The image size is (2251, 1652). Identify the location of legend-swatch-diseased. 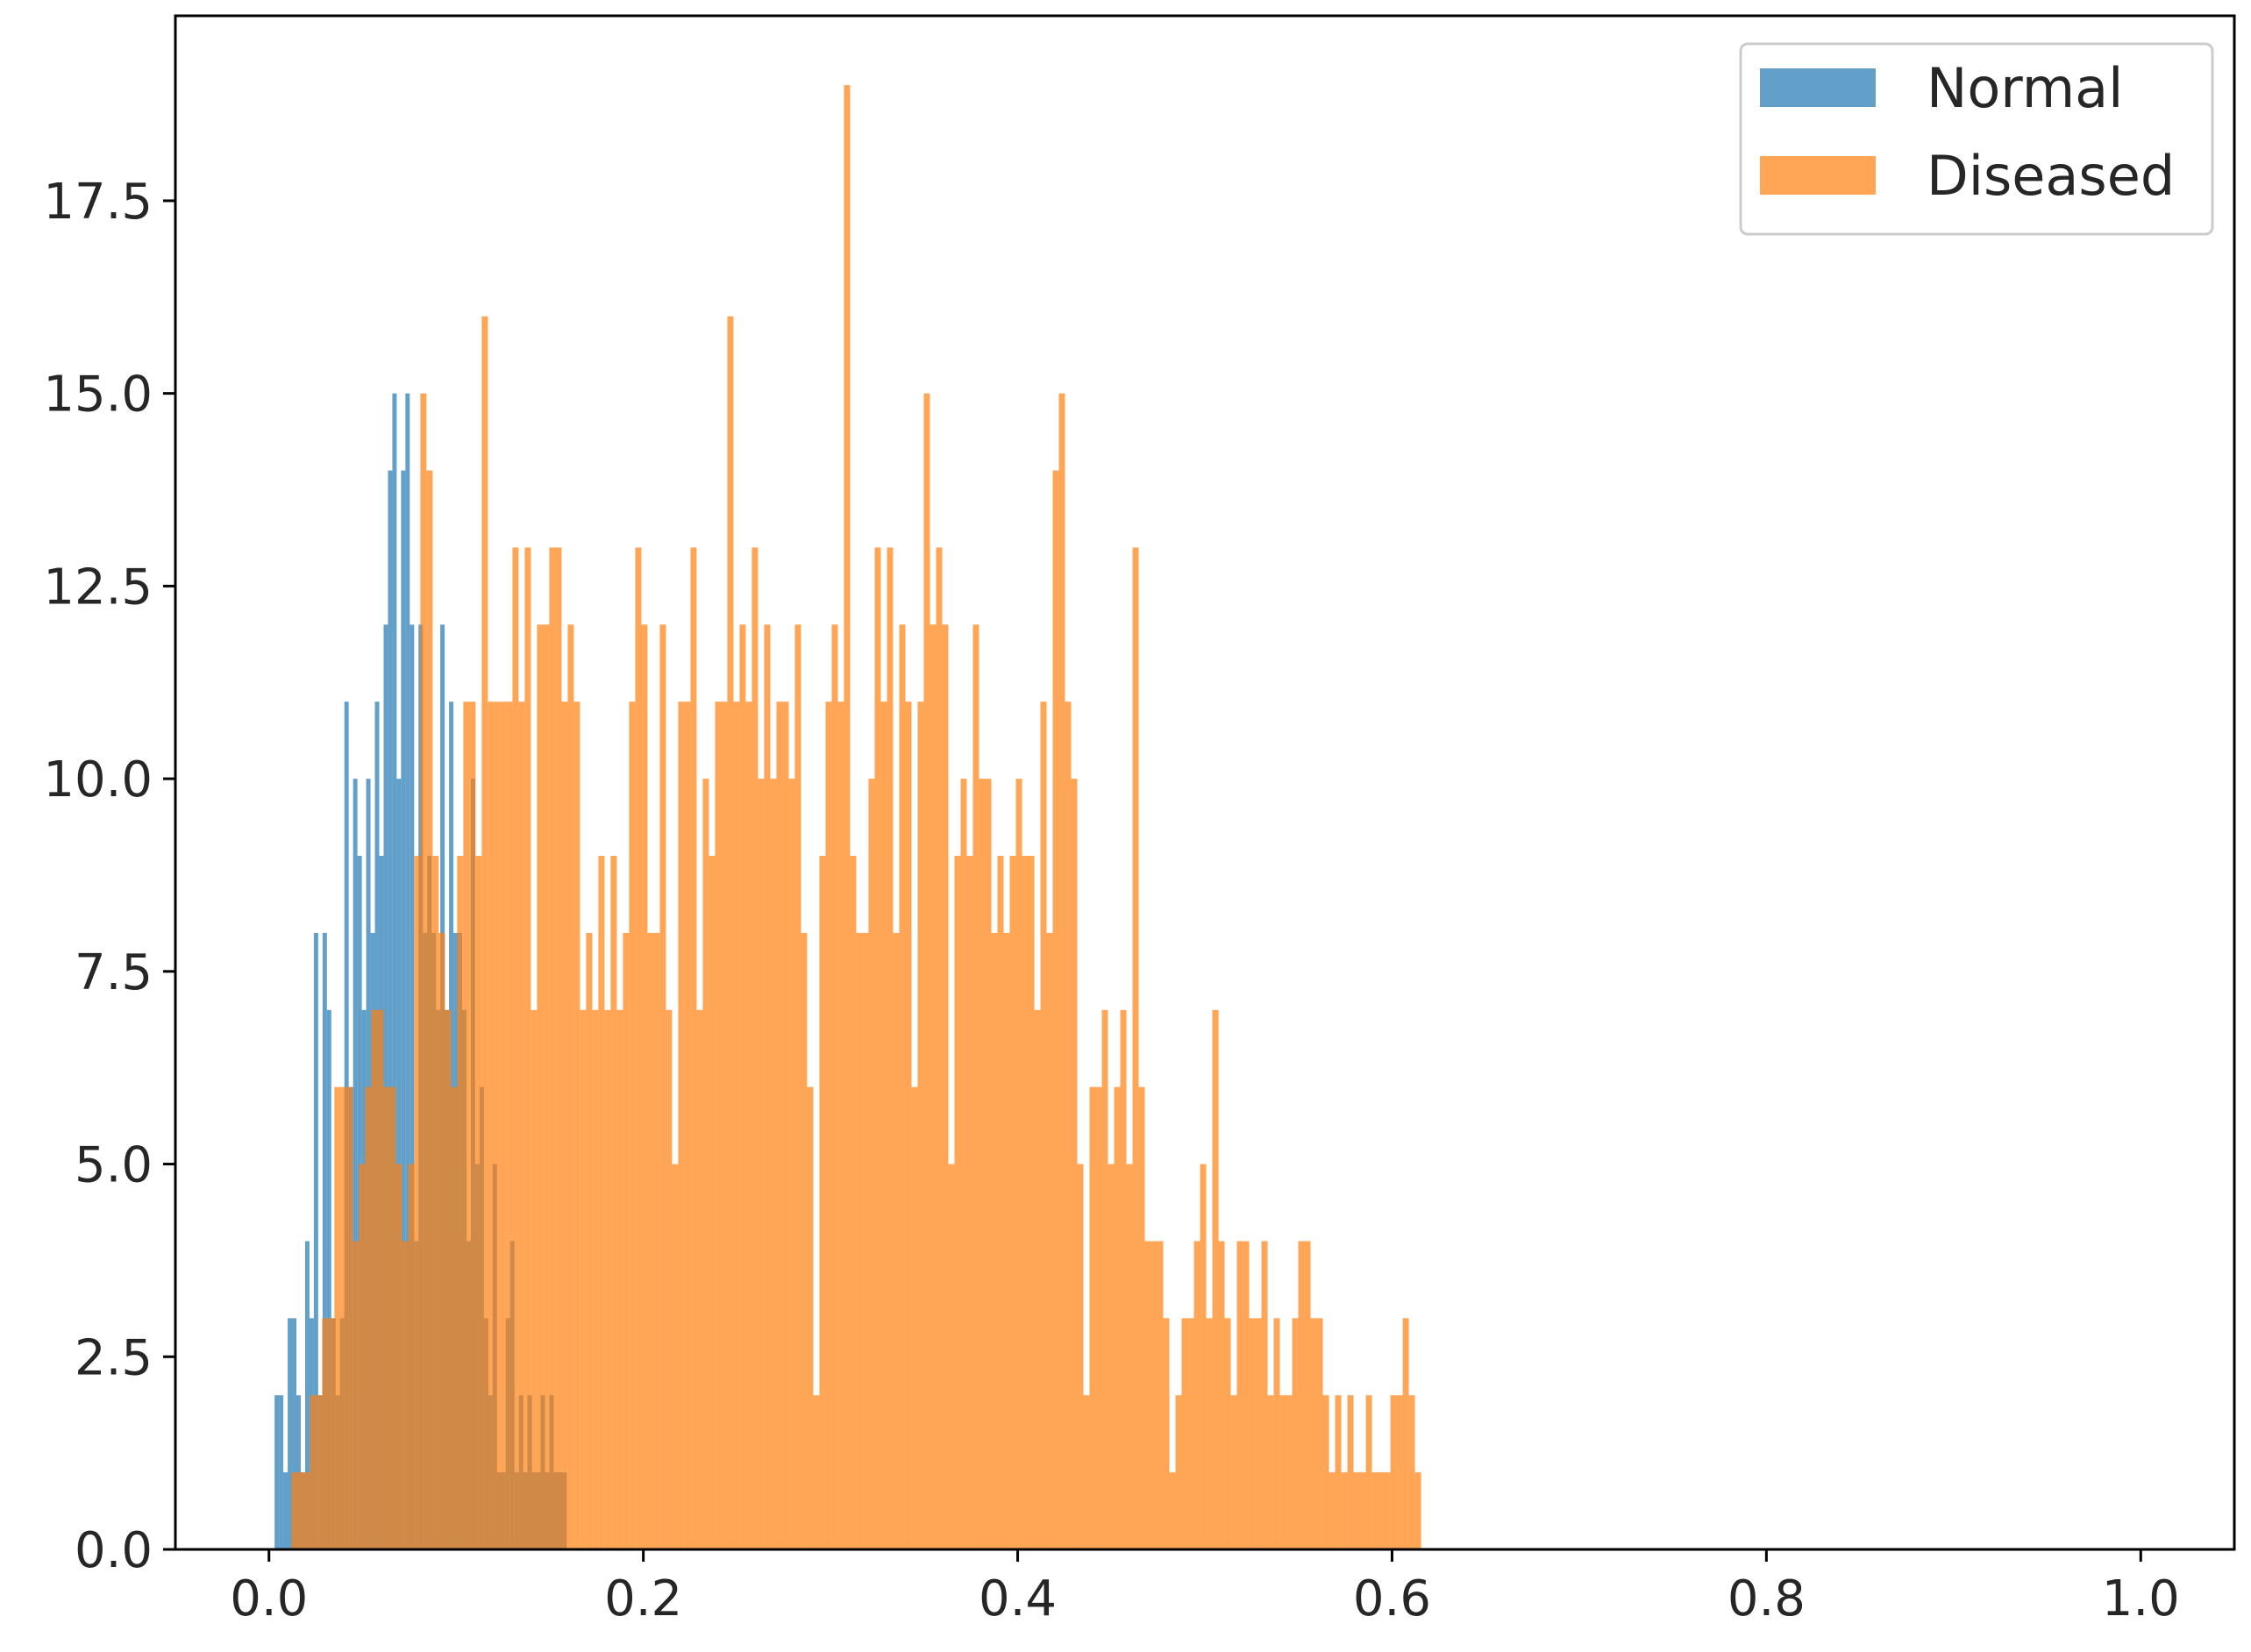
(1818, 175).